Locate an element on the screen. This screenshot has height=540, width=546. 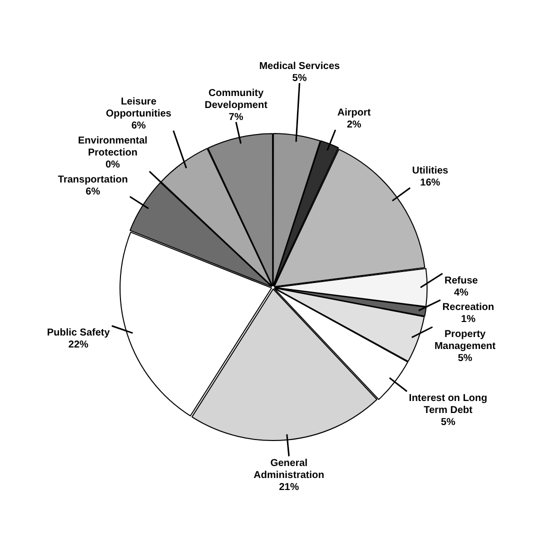
category-label: Environmental Protection is located at coordinates (113, 146).